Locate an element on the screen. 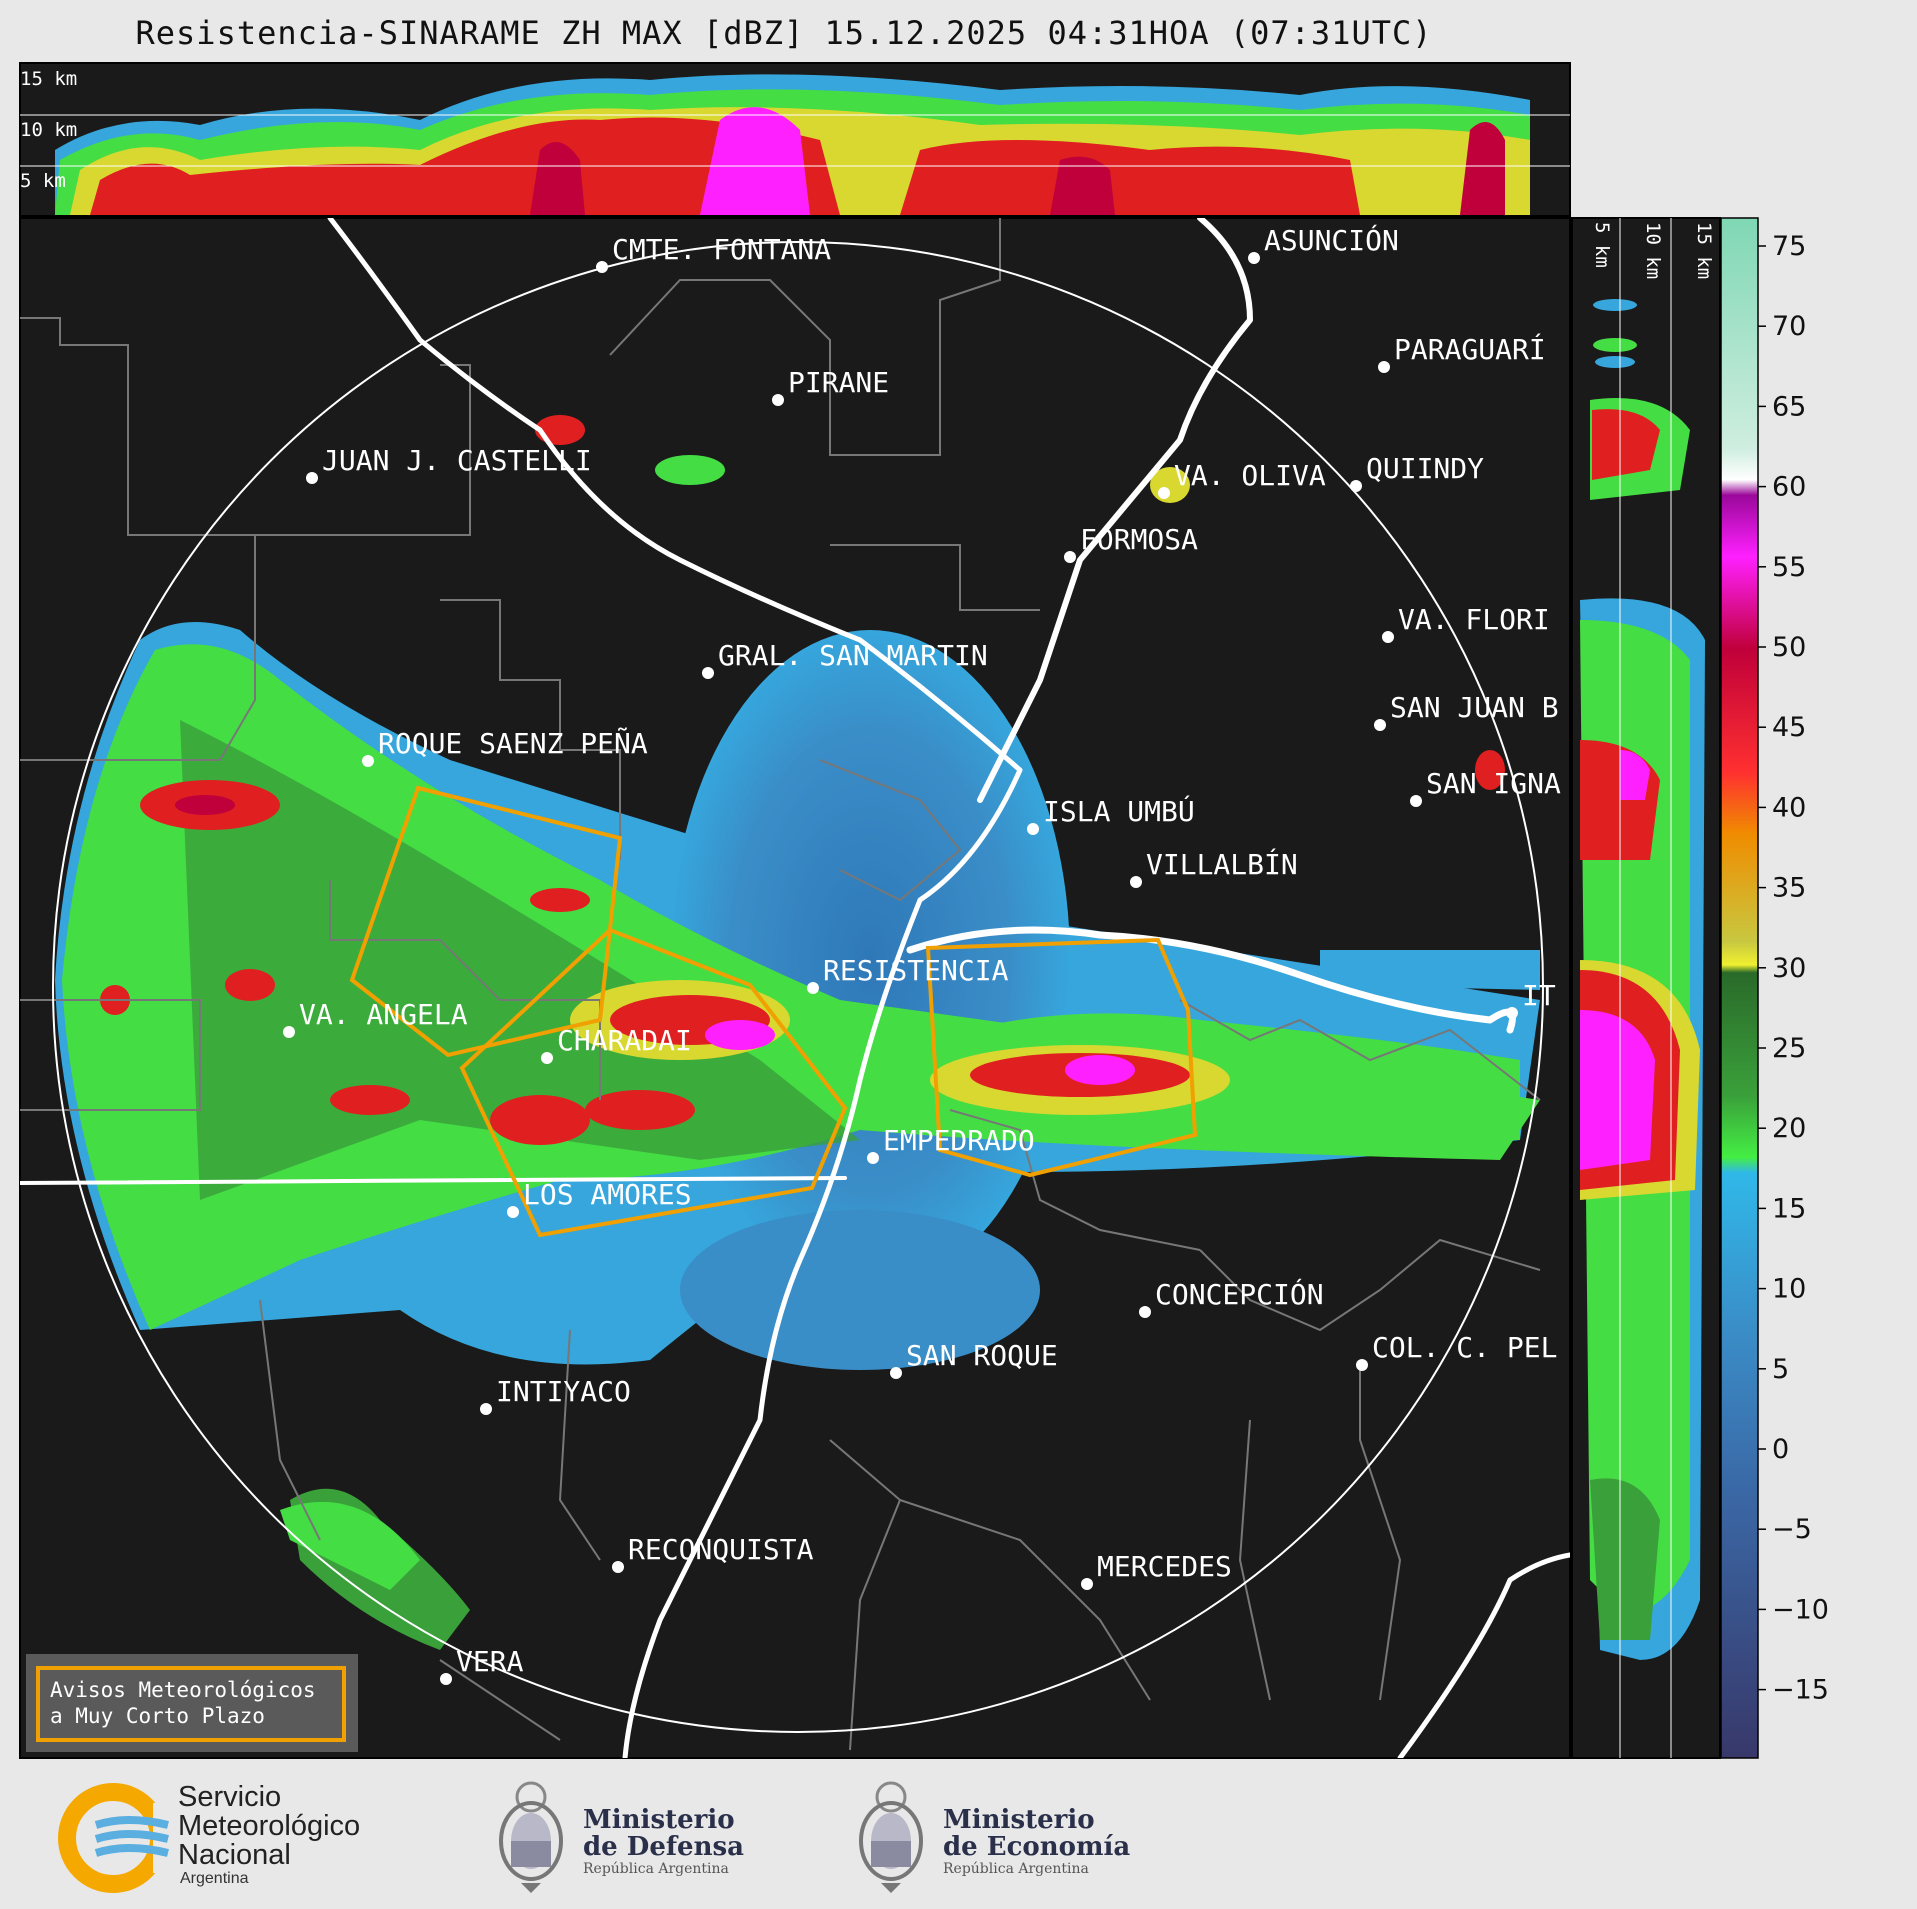 This screenshot has height=1909, width=1917. colorbar-tick-label: 5 is located at coordinates (1780, 1369).